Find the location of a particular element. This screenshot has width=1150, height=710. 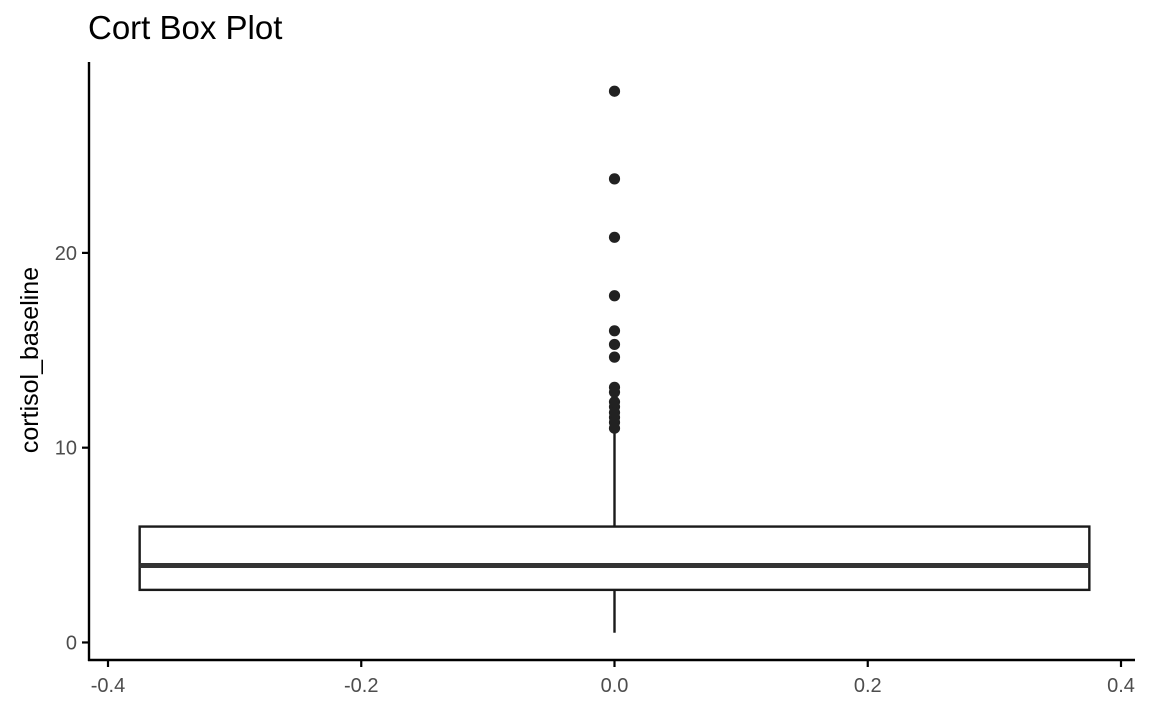

y-tick-label-10: 10 is located at coordinates (66, 449).